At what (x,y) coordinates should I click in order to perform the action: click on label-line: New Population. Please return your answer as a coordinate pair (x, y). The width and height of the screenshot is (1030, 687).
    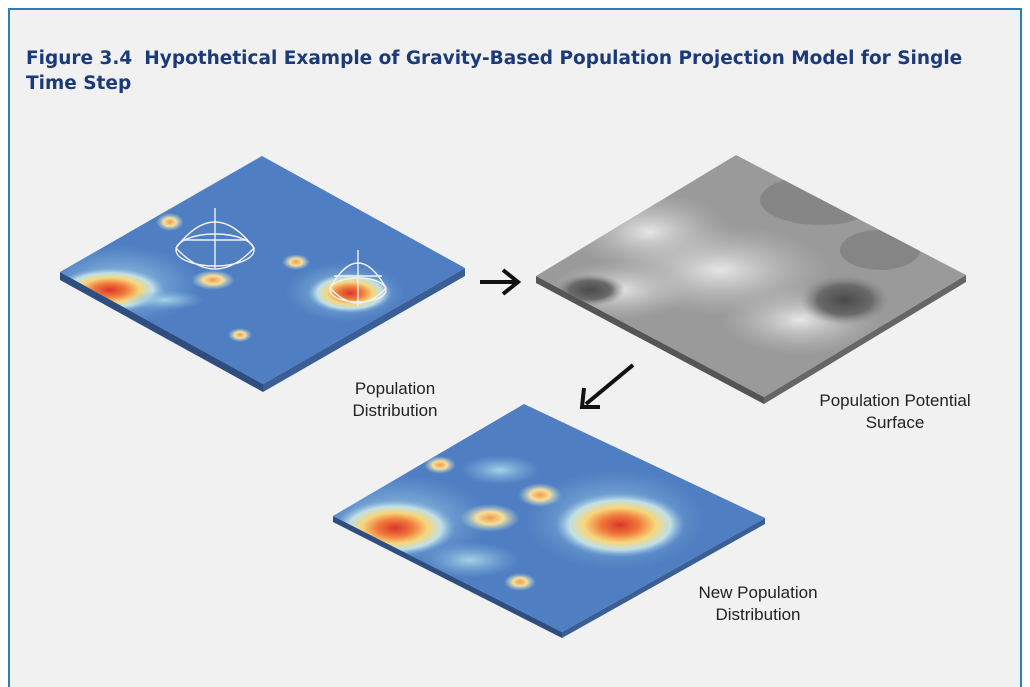
    Looking at the image, I should click on (758, 592).